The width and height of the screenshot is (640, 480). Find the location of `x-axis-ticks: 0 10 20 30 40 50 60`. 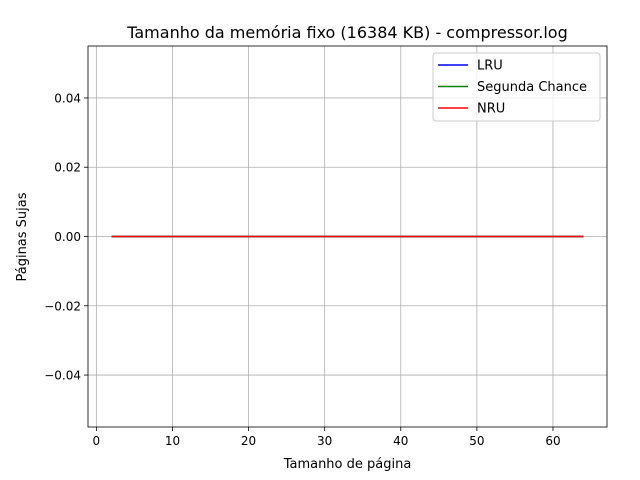

x-axis-ticks: 0 10 20 30 40 50 60 is located at coordinates (327, 437).